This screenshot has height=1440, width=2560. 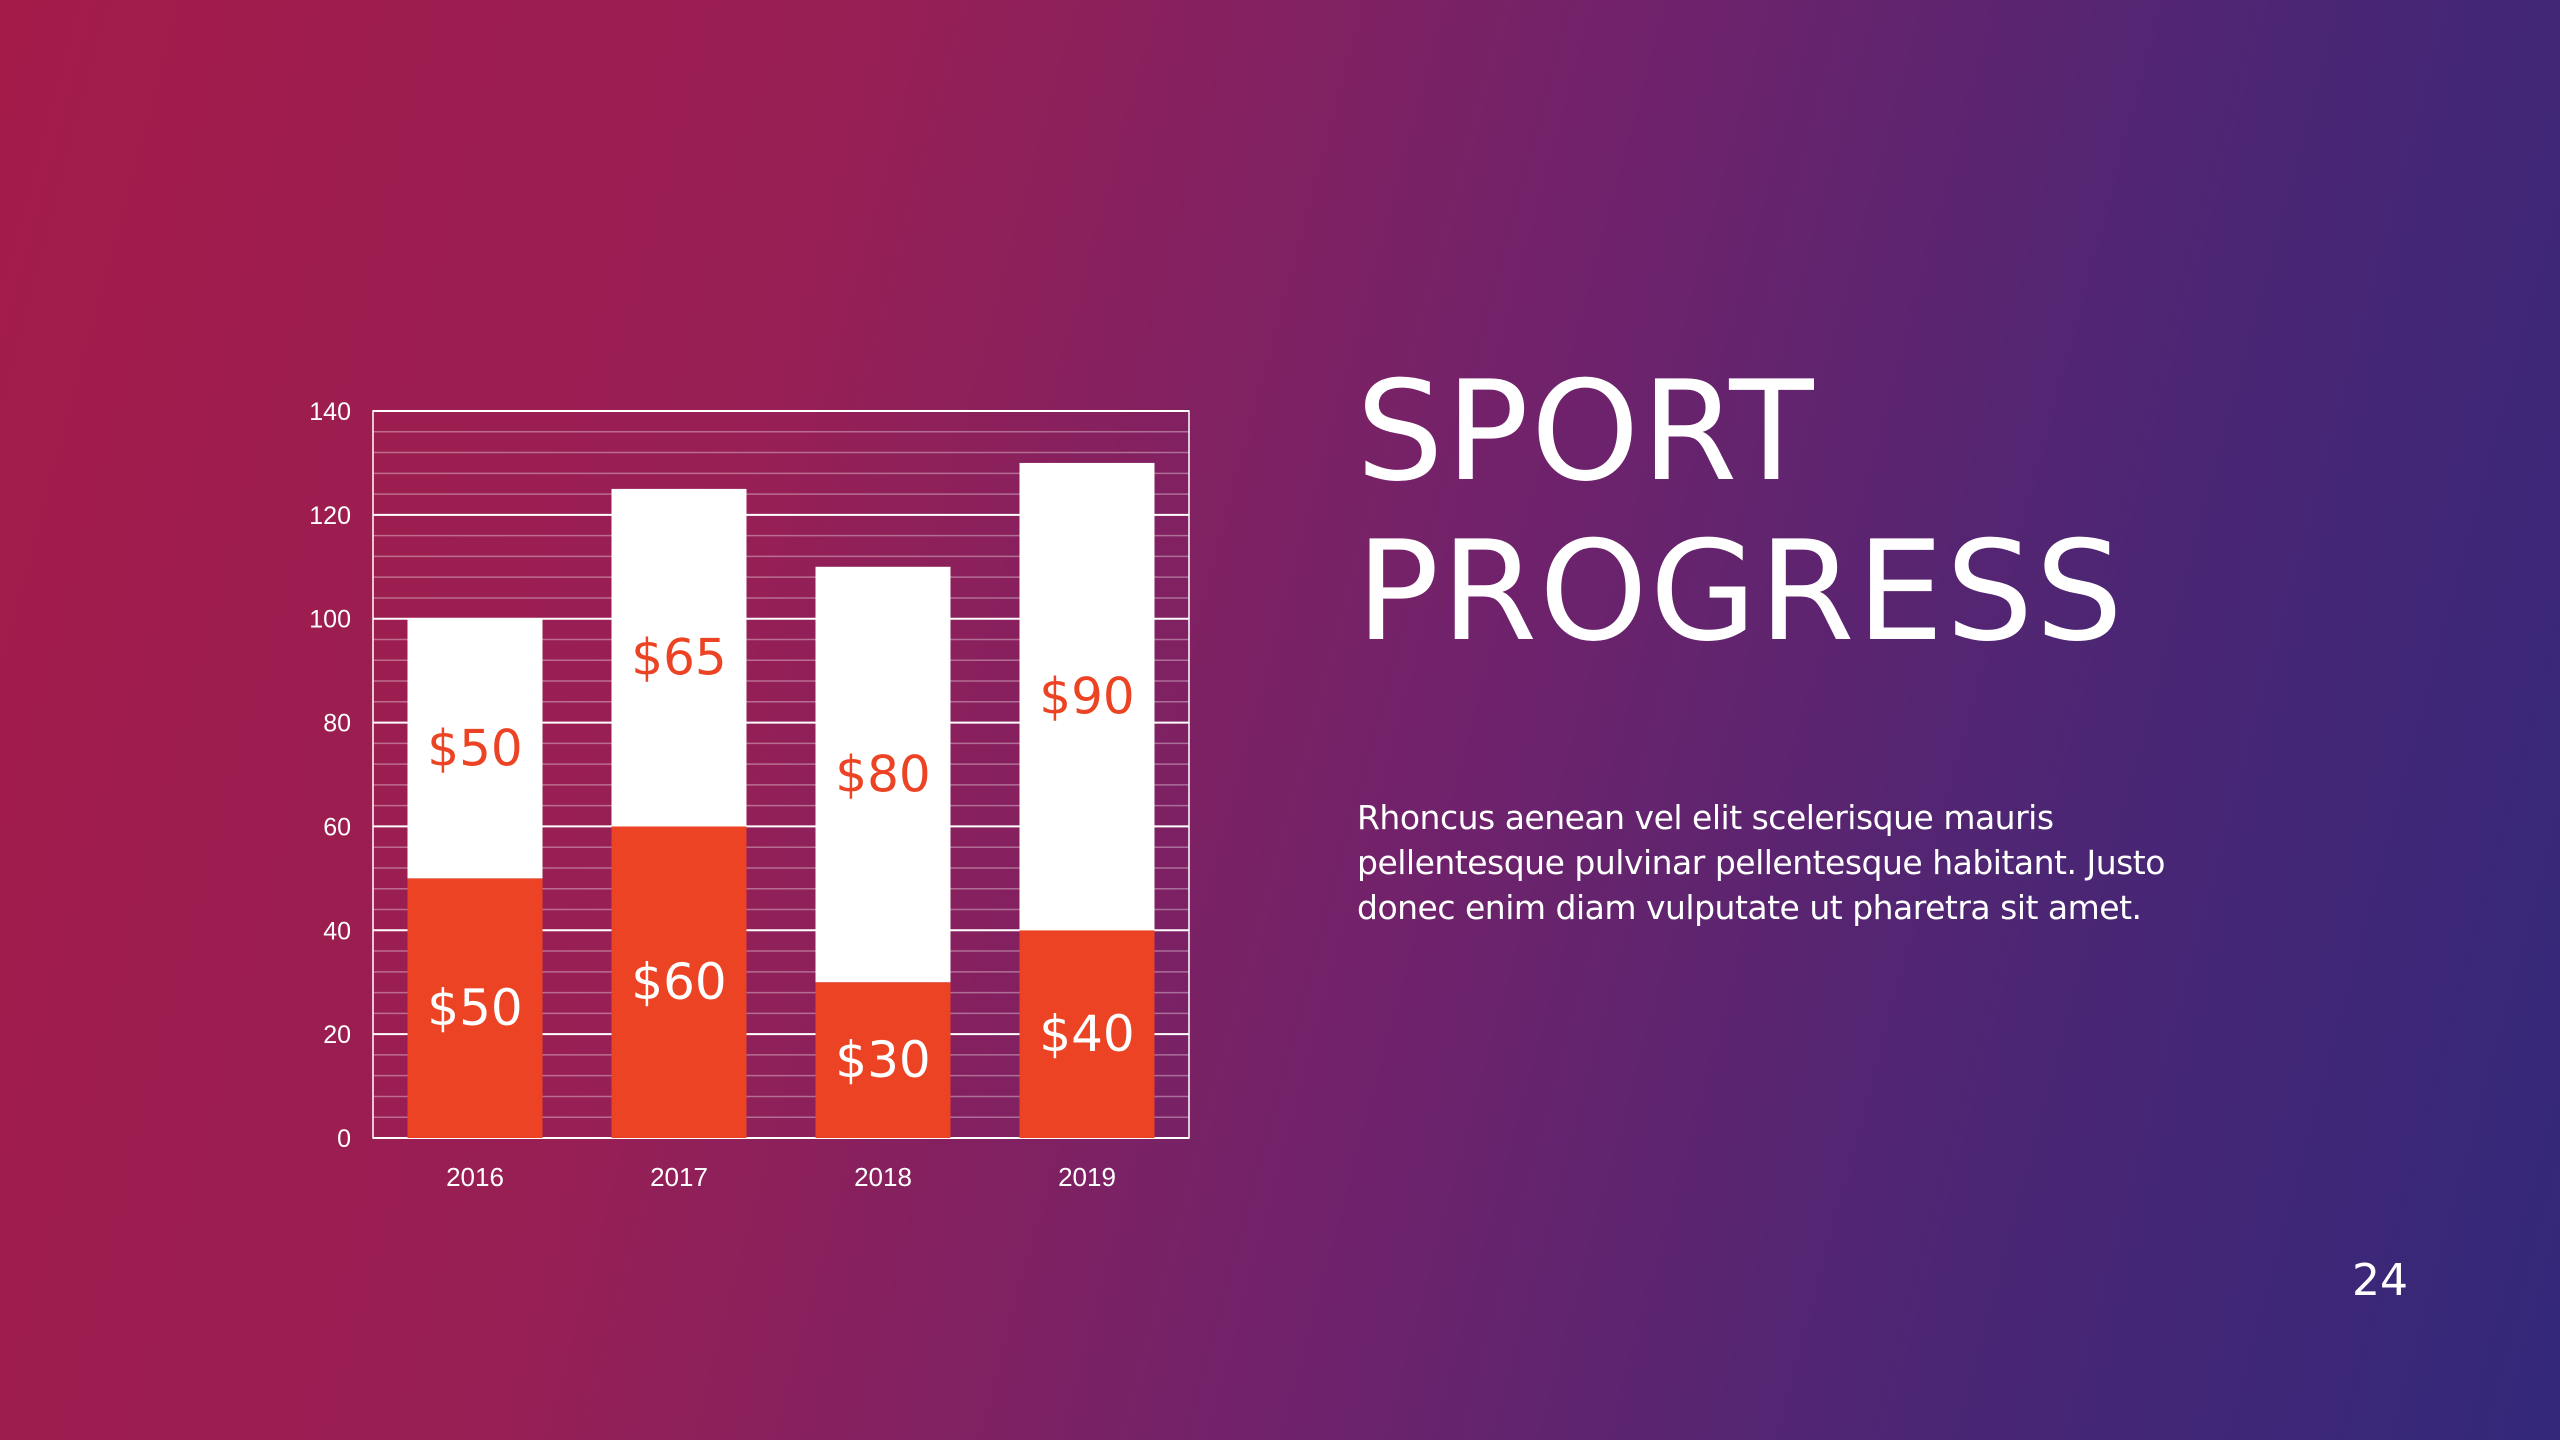 I want to click on data-label: $30, so click(x=882, y=1060).